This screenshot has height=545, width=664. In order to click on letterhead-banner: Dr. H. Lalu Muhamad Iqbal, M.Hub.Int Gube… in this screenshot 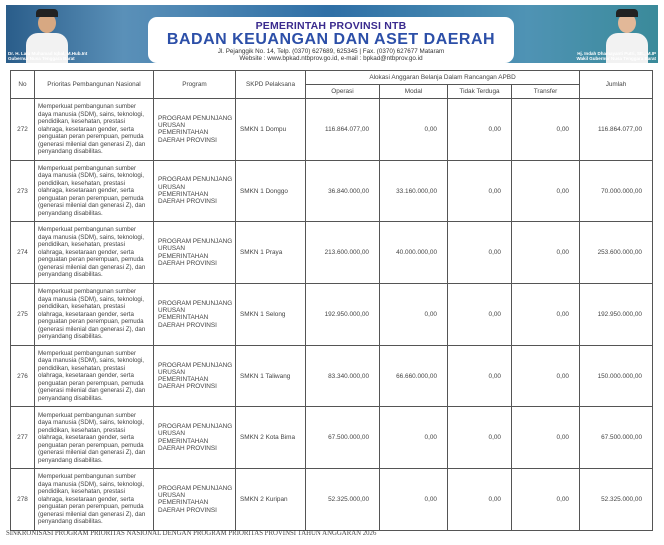, I will do `click(332, 34)`.